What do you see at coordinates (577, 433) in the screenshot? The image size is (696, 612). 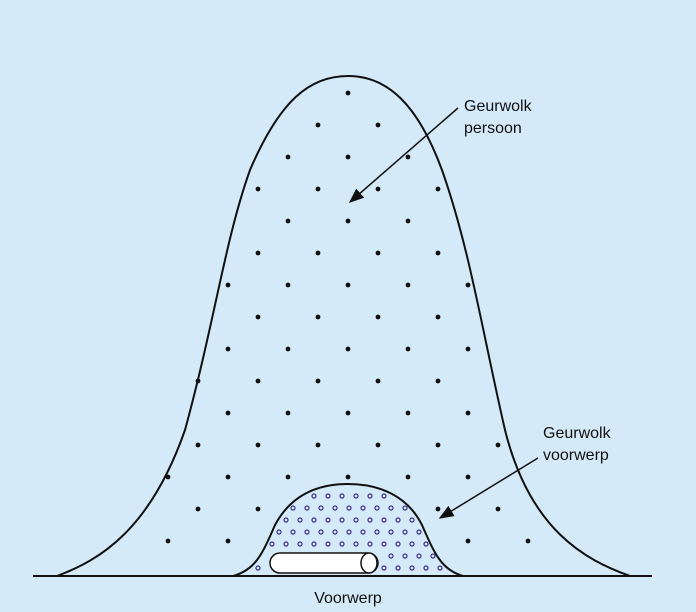 I see `object-cloud-label-line1: Geurwolk` at bounding box center [577, 433].